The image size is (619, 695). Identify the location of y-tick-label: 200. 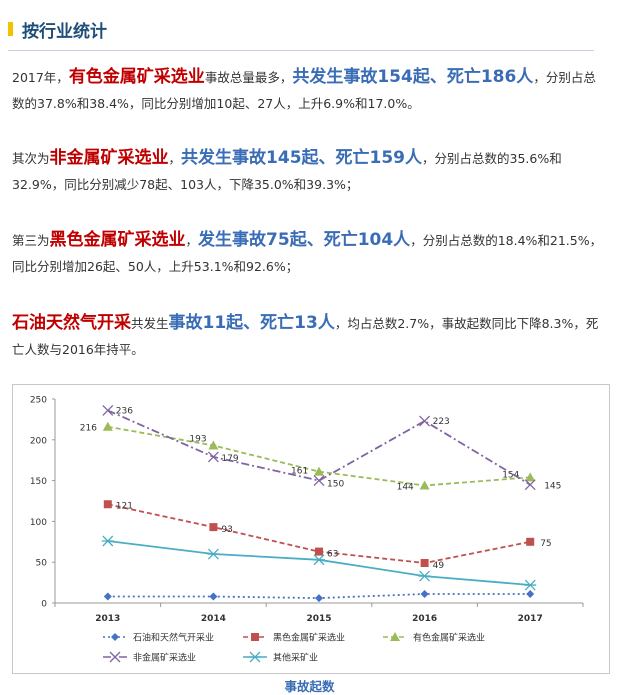
(38, 441).